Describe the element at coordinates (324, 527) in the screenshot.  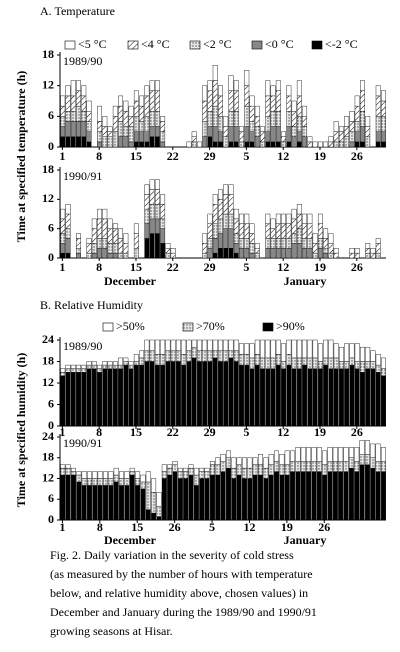
I see `x-tick-label: 26` at that location.